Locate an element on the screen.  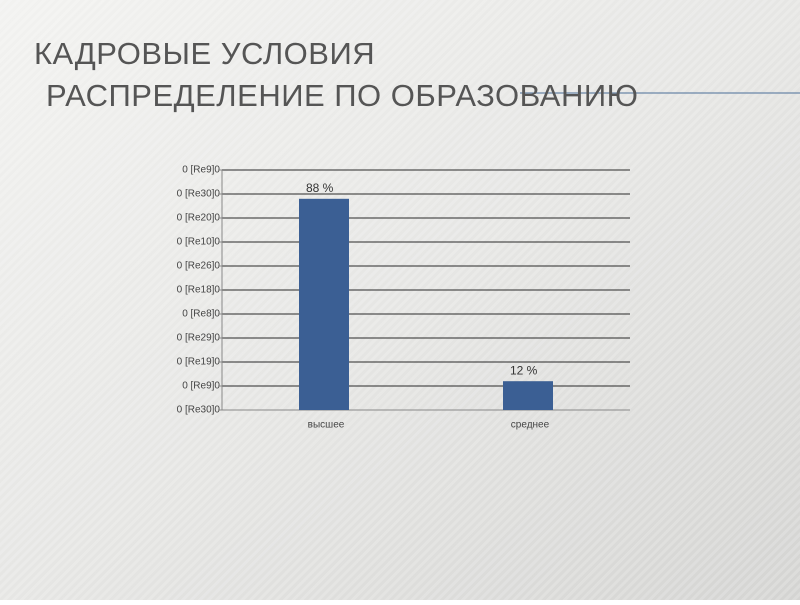
y-tick-label: 0 [Re20]0 is located at coordinates (199, 218).